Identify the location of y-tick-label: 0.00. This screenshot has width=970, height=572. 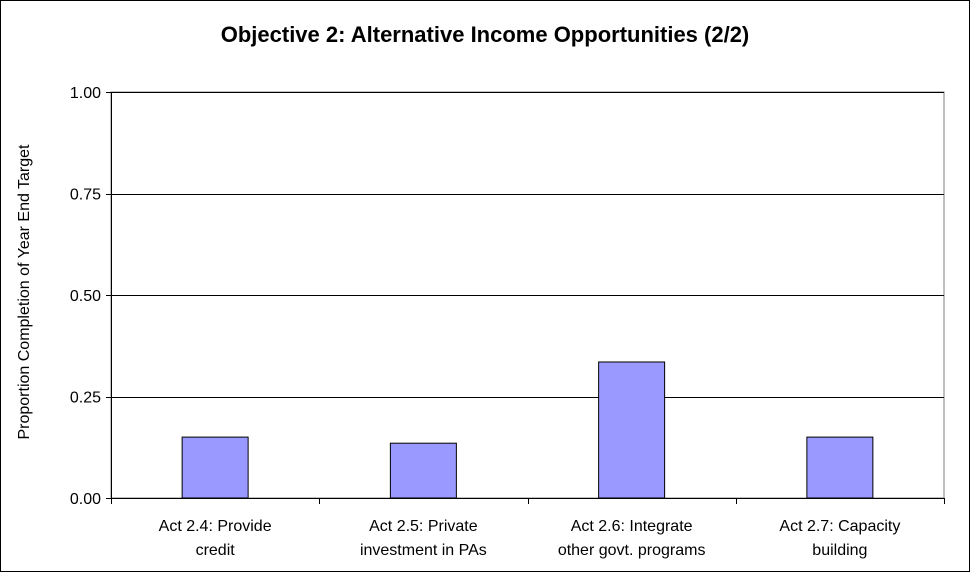
(85, 499).